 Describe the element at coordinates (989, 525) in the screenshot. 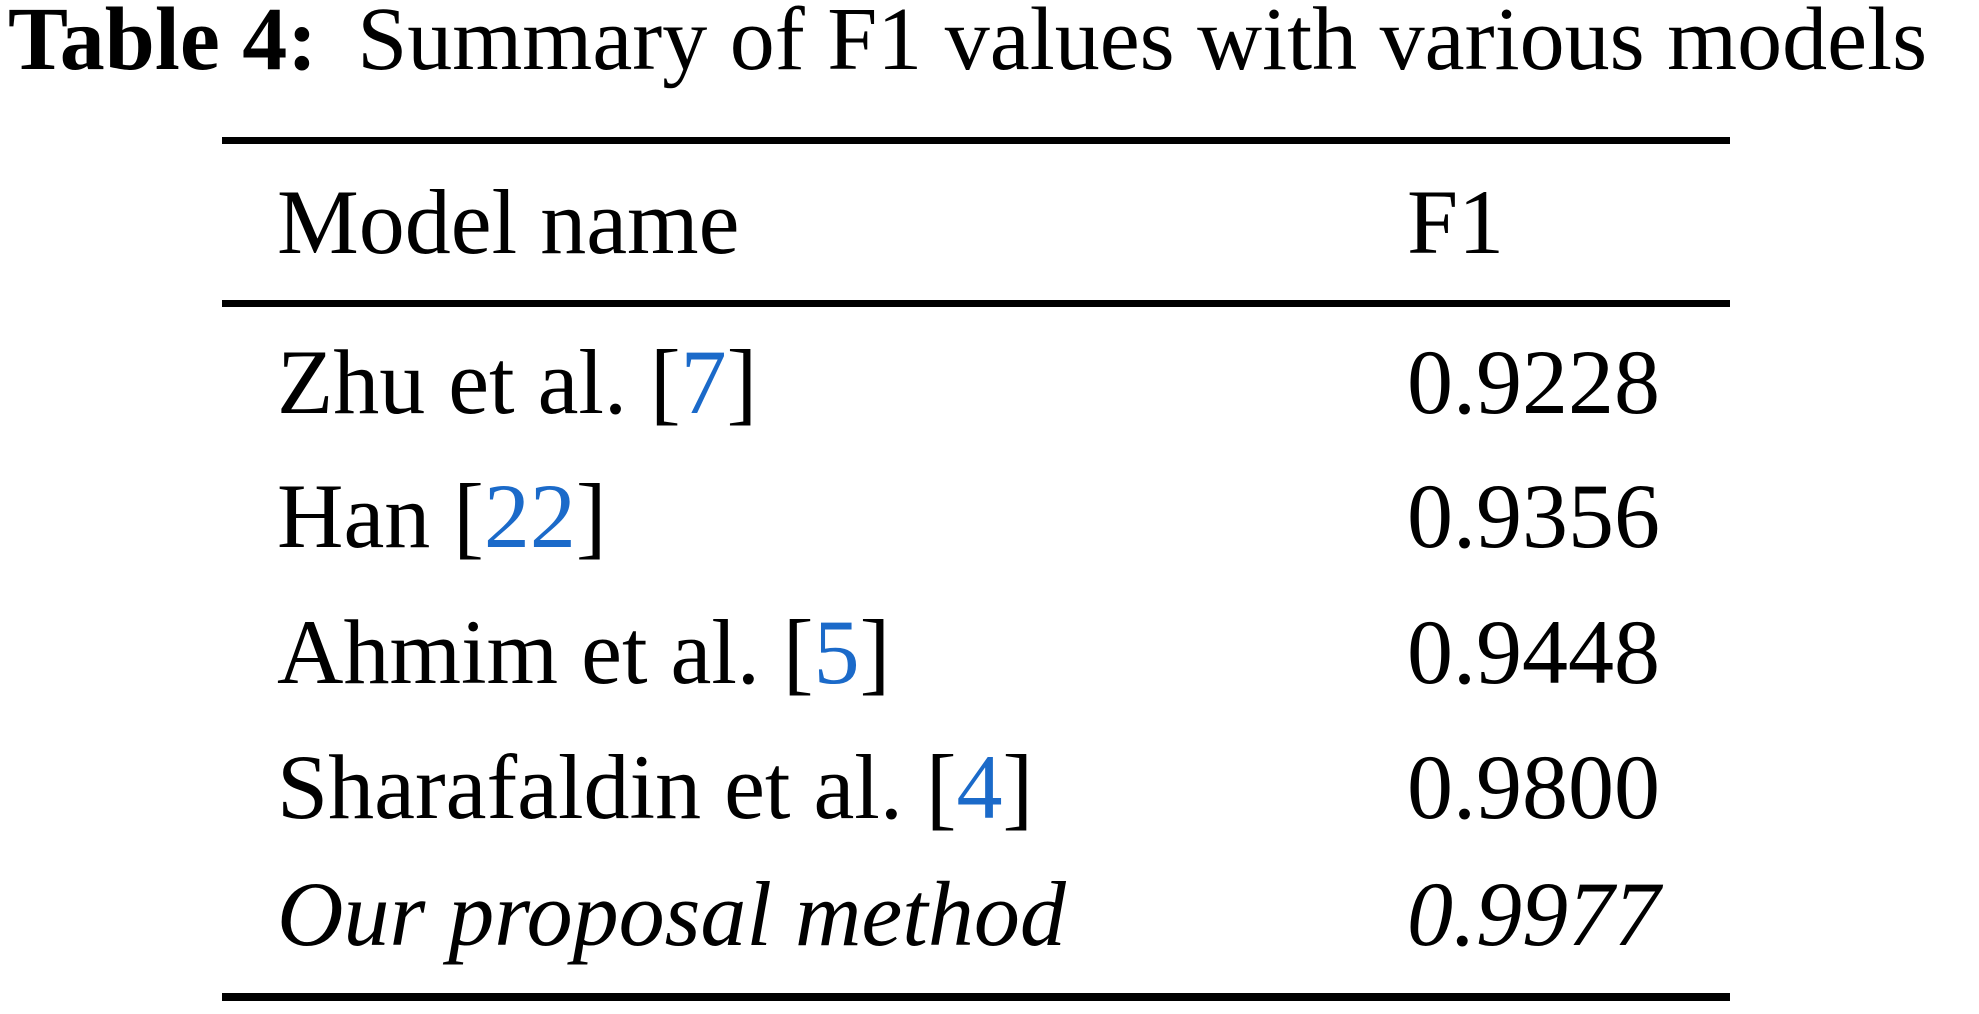

I see `table-row: Han [22] 0.9356` at that location.